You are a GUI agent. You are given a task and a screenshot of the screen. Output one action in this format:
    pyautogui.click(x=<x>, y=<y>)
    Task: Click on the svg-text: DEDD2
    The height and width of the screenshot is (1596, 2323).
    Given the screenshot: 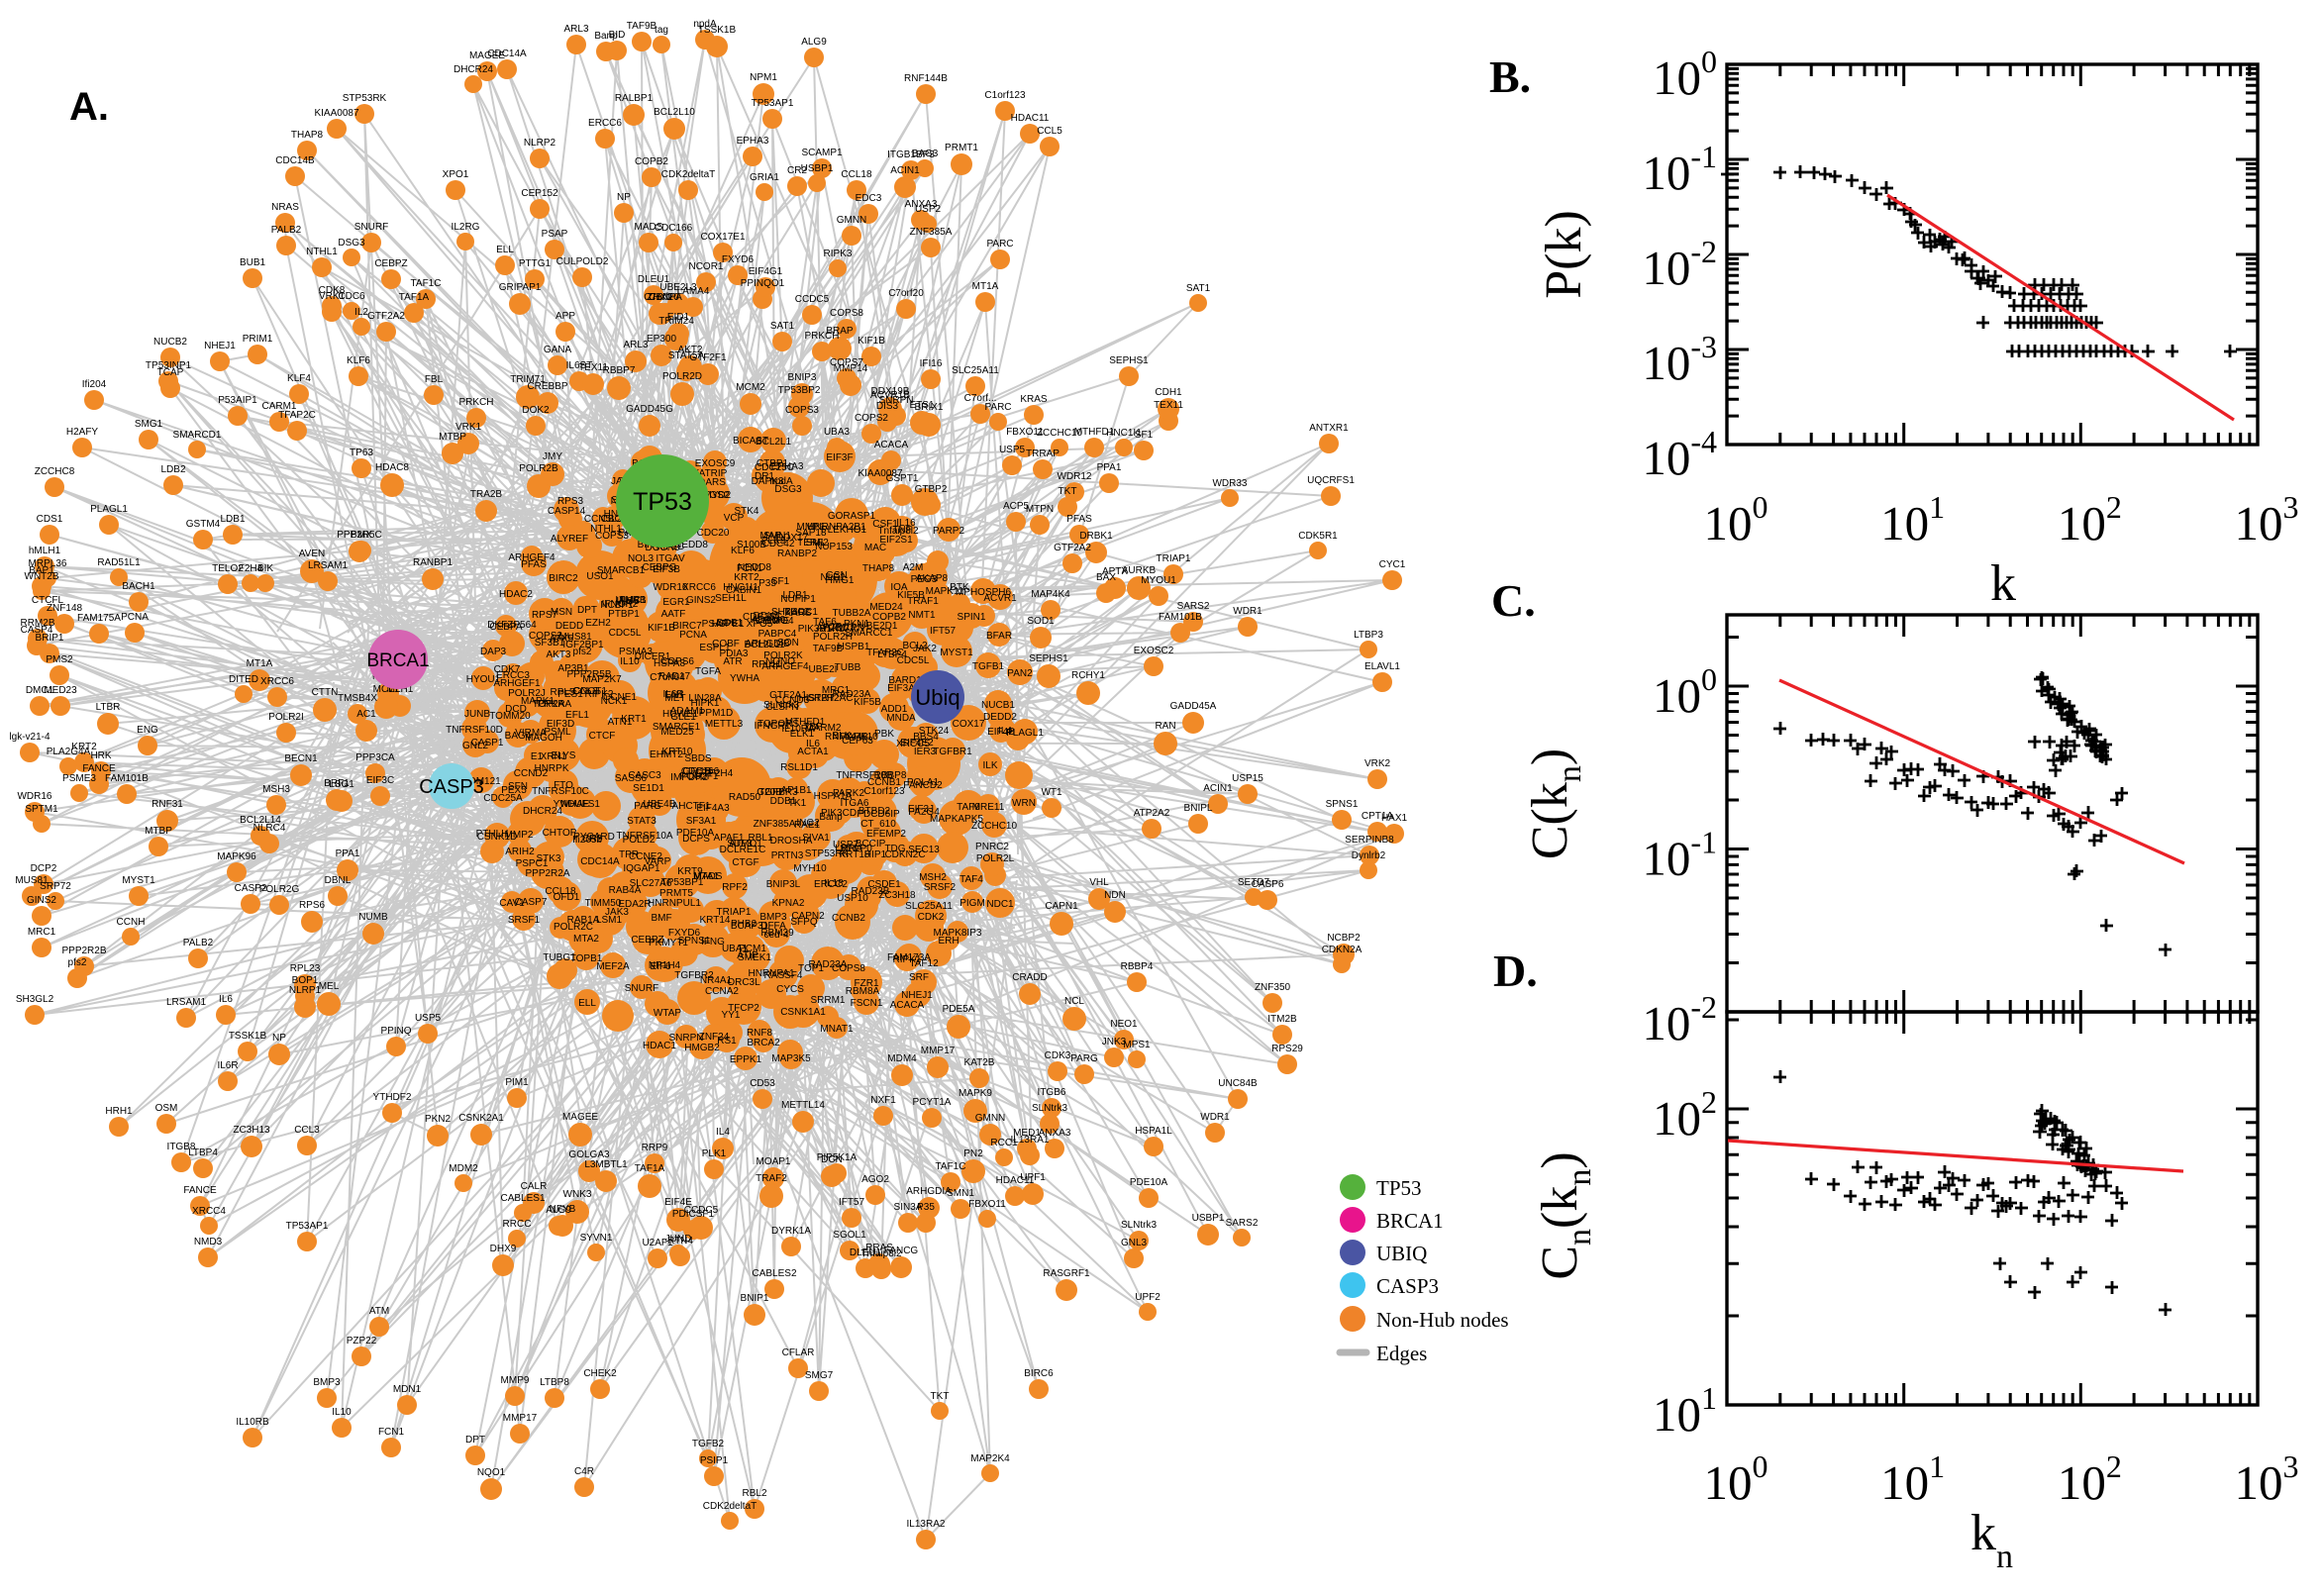 What is the action you would take?
    pyautogui.click(x=1000, y=717)
    